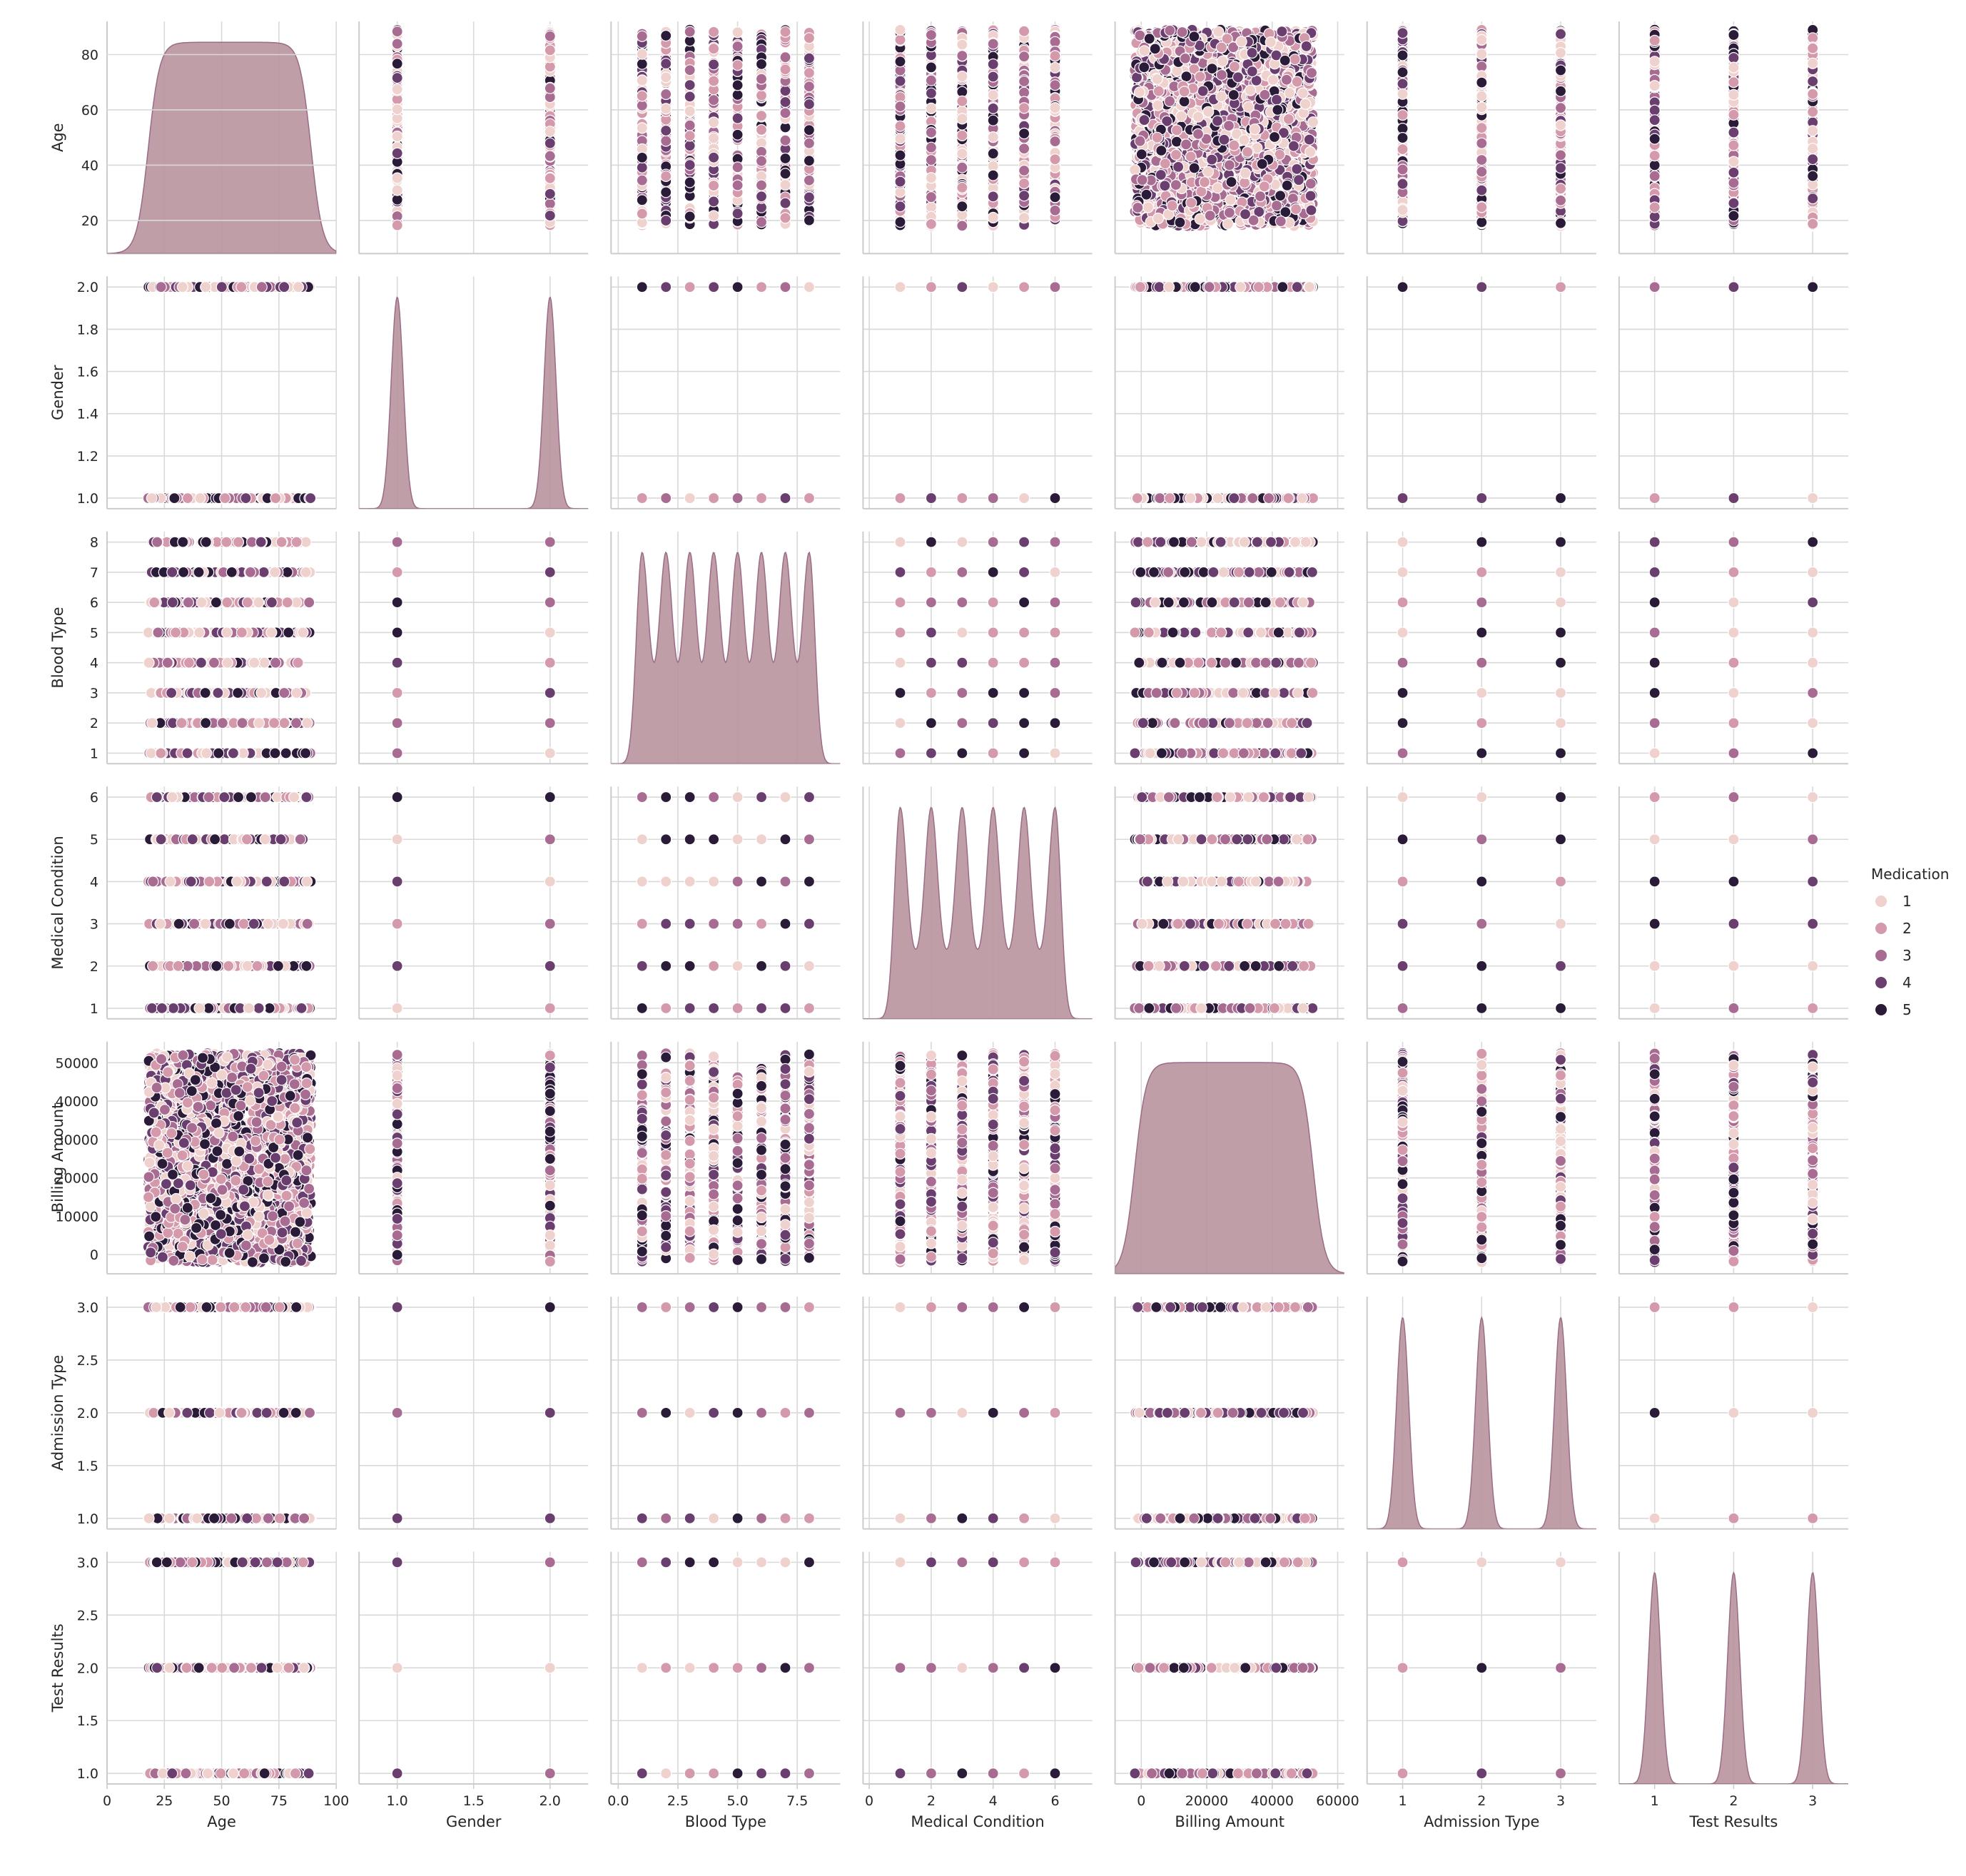  I want to click on y-tick-label: 20, so click(89, 221).